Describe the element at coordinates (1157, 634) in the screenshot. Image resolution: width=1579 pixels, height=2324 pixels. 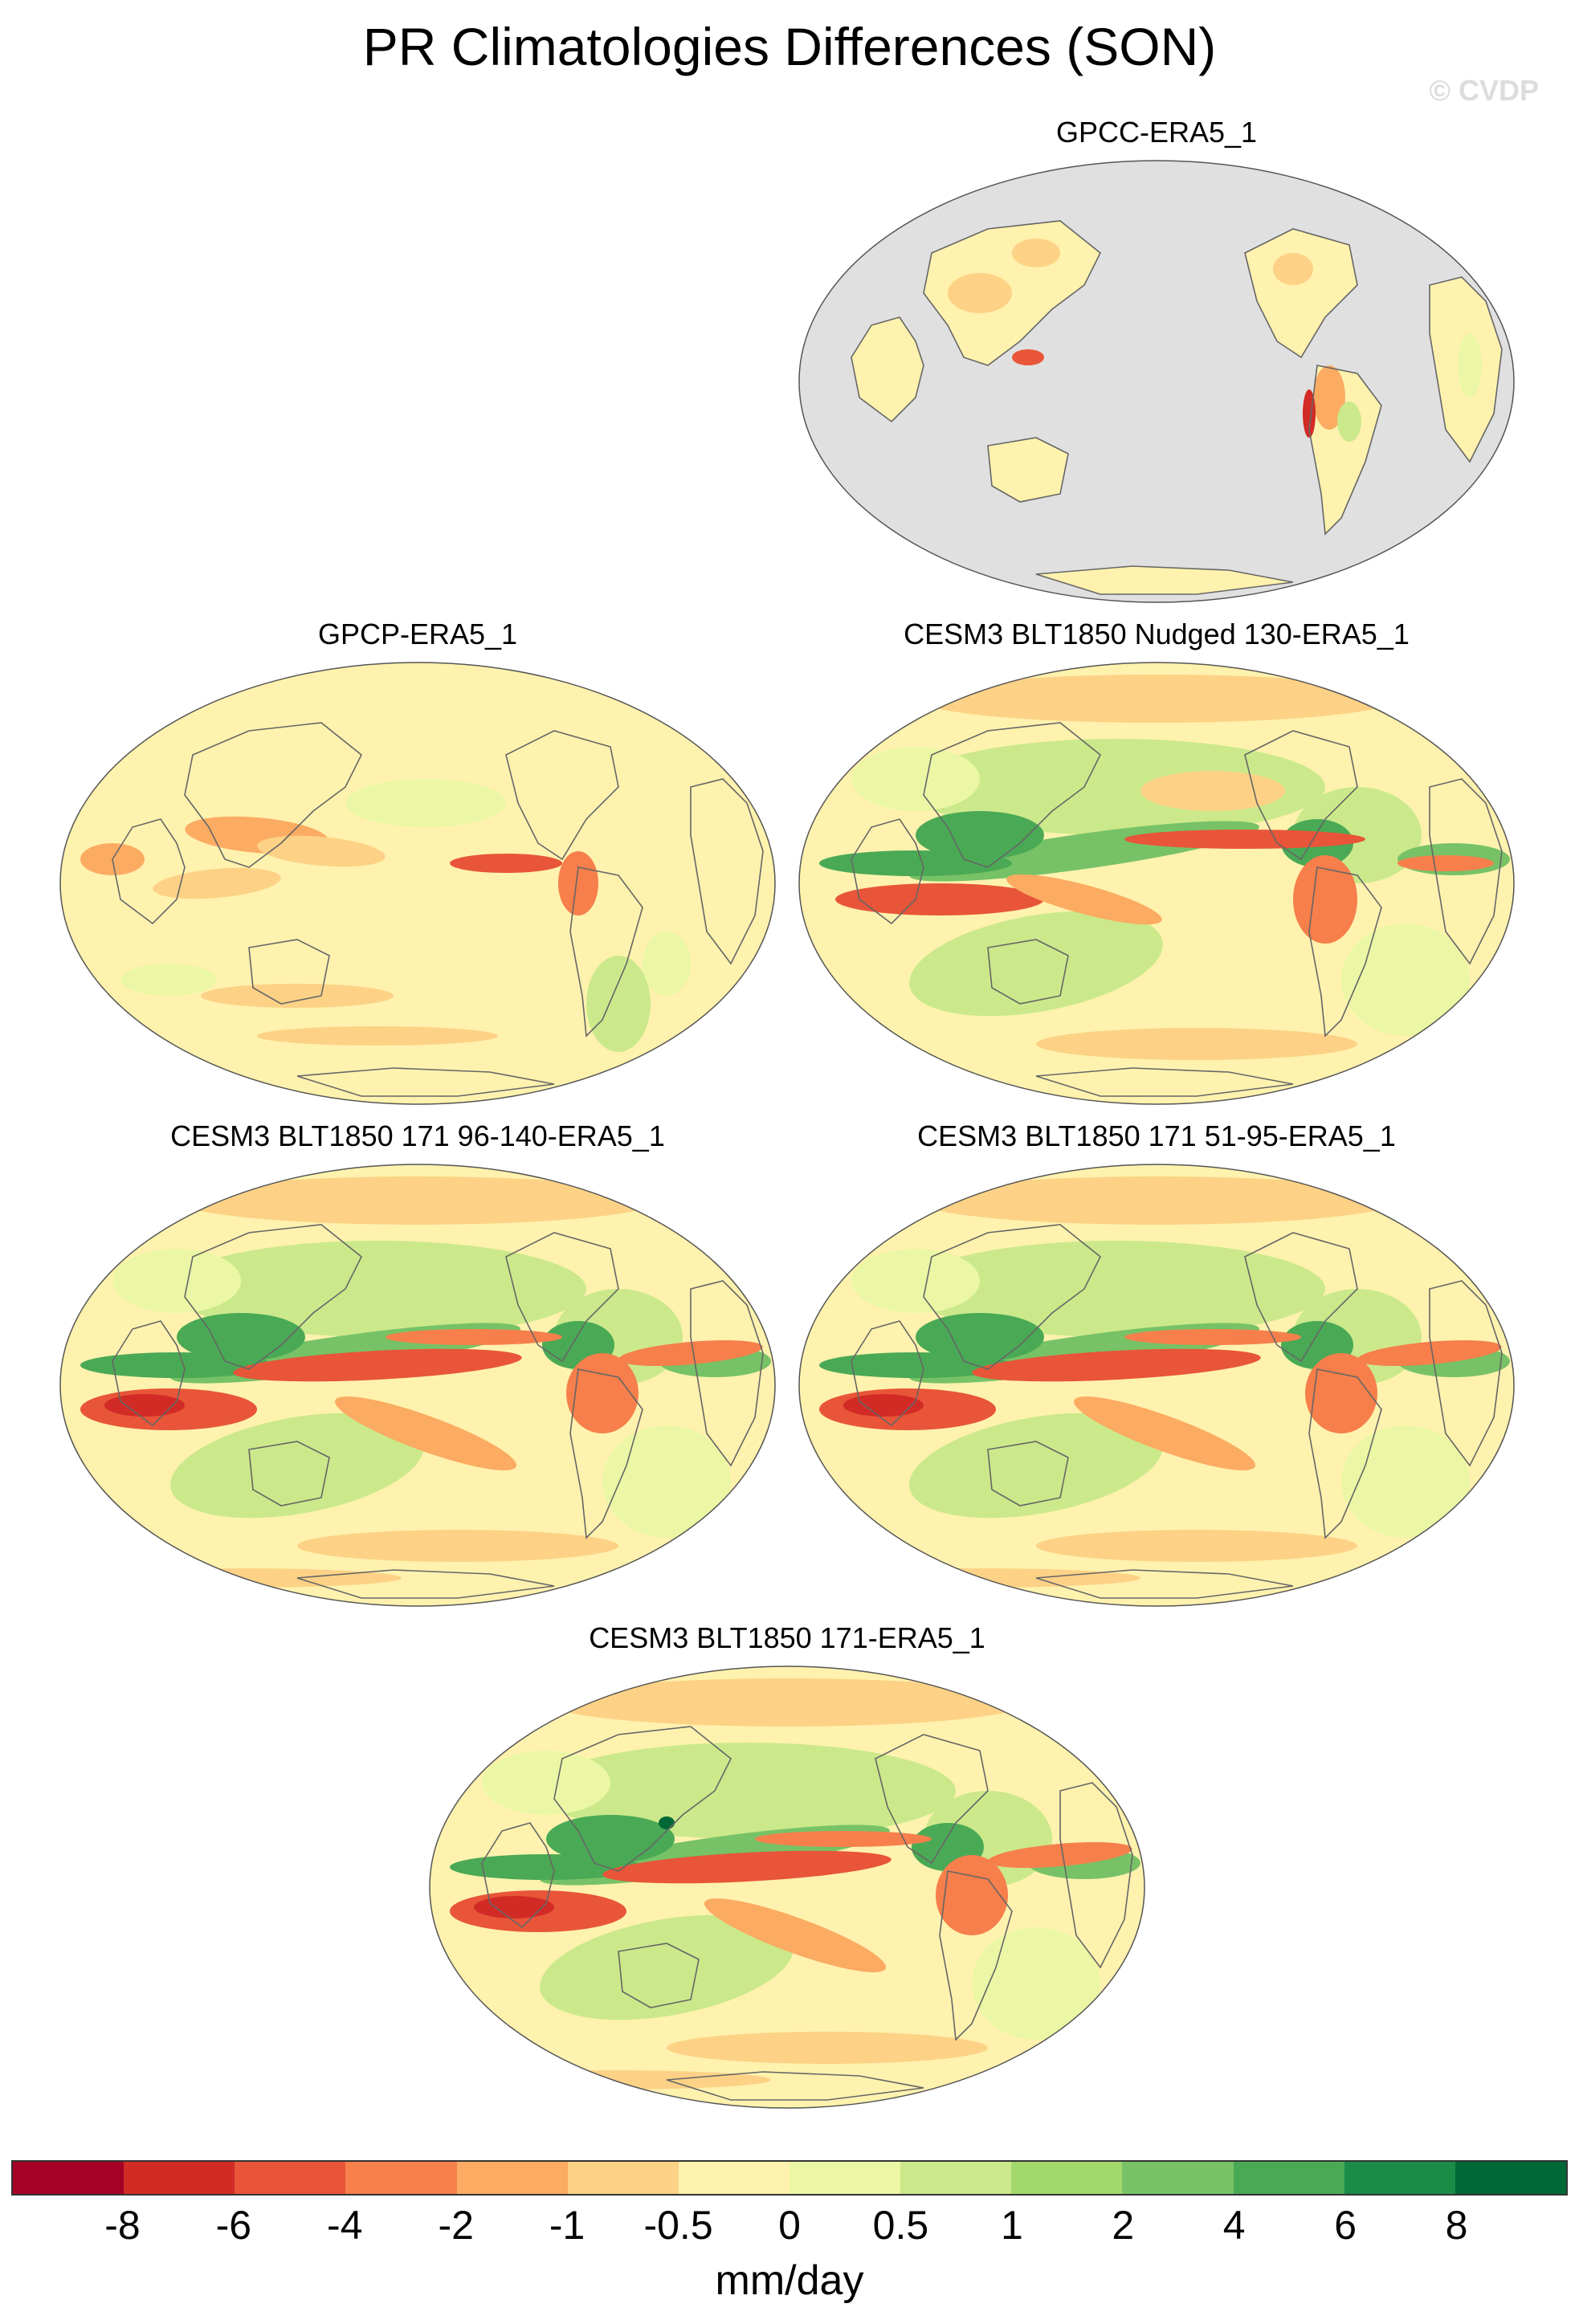
I see `panel-title: CESM3 BLT1850 Nudged 130-ERA5_1` at that location.